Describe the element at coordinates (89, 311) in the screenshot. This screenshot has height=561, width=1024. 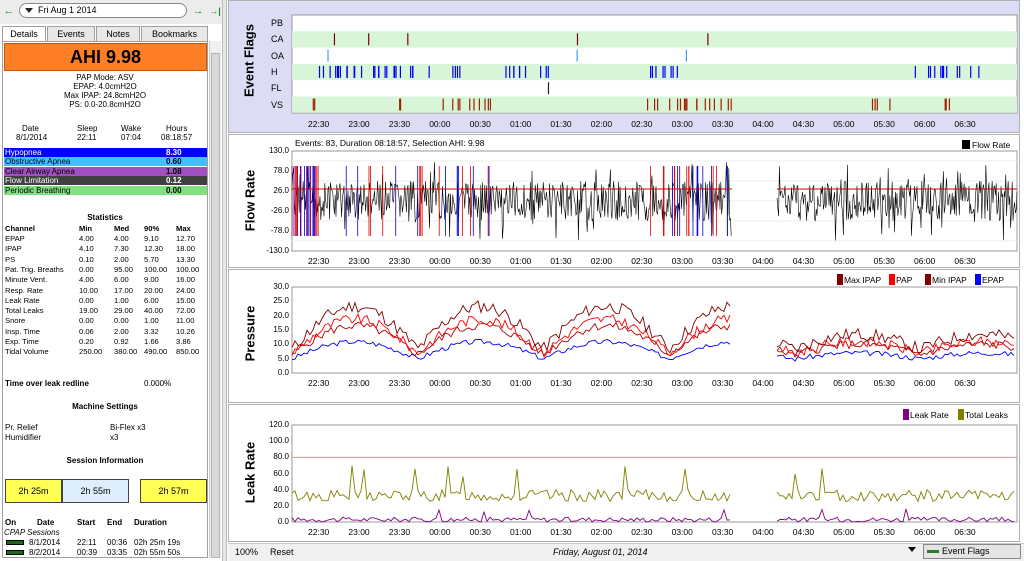
I see `statistics-cell: 19.00` at that location.